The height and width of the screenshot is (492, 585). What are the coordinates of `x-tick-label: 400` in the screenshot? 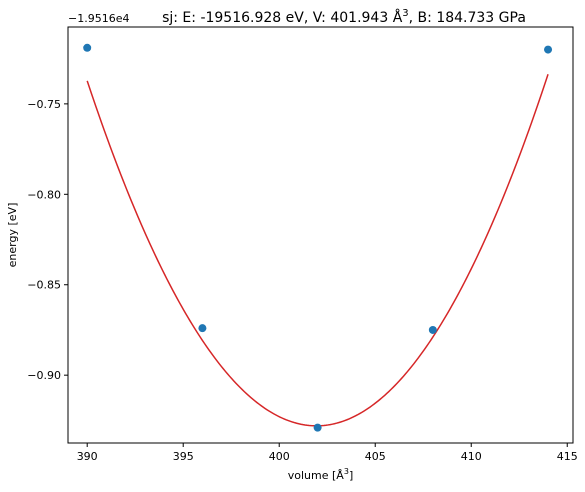 It's located at (279, 456).